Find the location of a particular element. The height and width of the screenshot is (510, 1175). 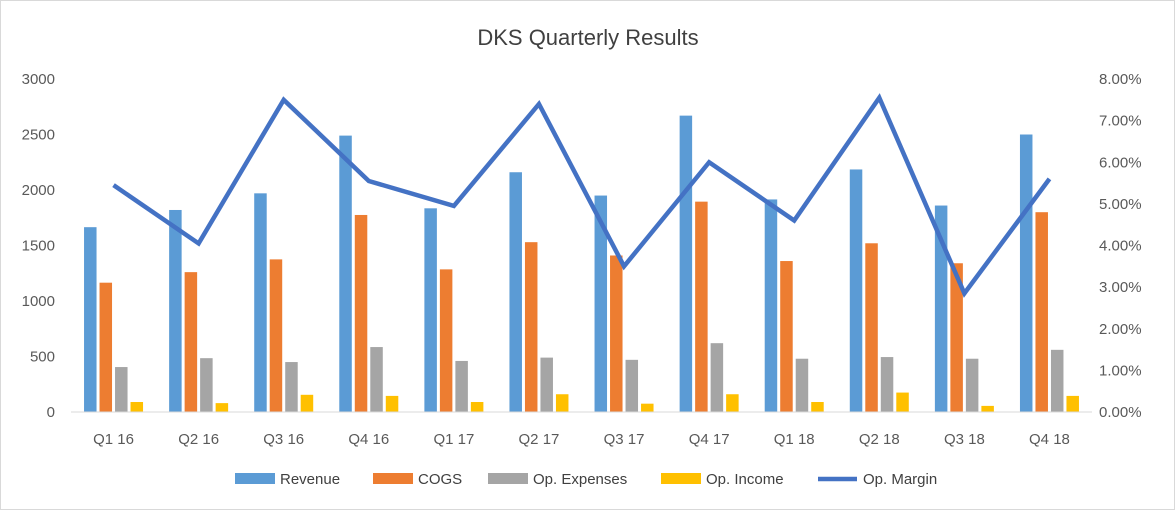

right-axis-tick-label: 3.00% is located at coordinates (1120, 287).